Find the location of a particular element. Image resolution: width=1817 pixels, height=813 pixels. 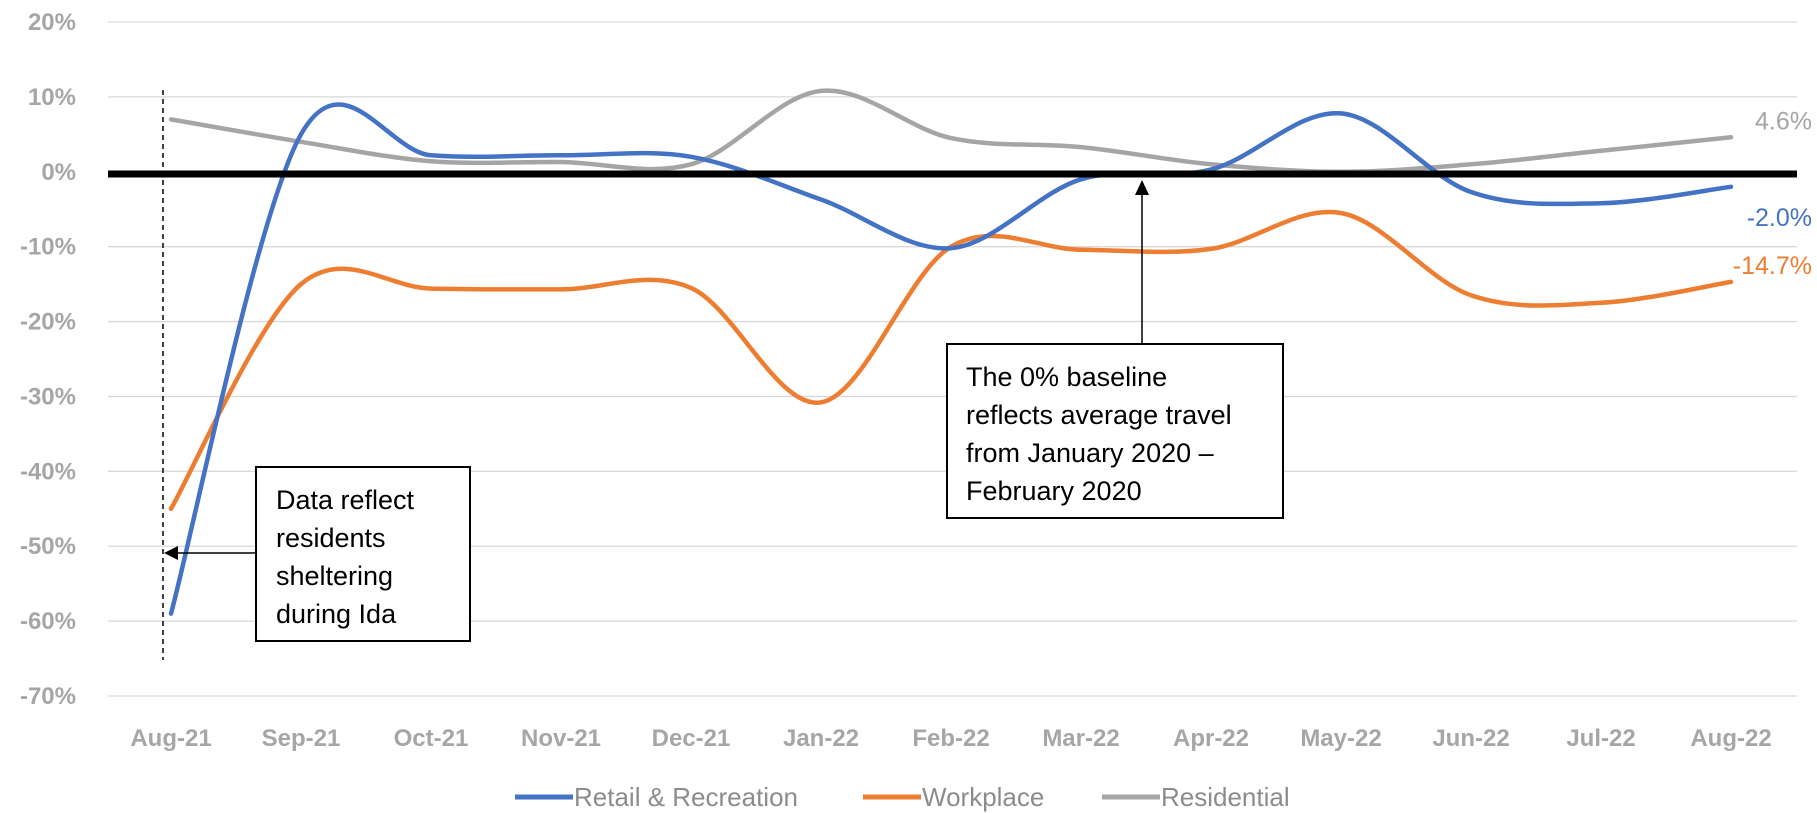

x-tick-label: Feb-22 is located at coordinates (950, 738).